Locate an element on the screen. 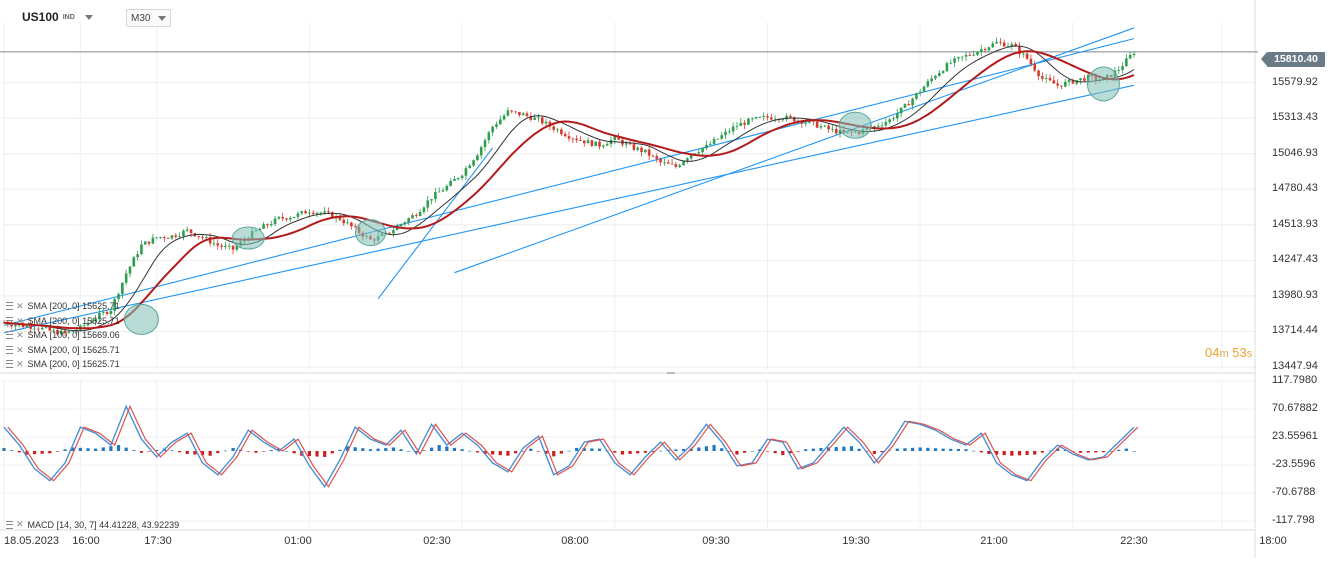 This screenshot has height=563, width=1331. price-tick-label: 13980.93 is located at coordinates (1295, 294).